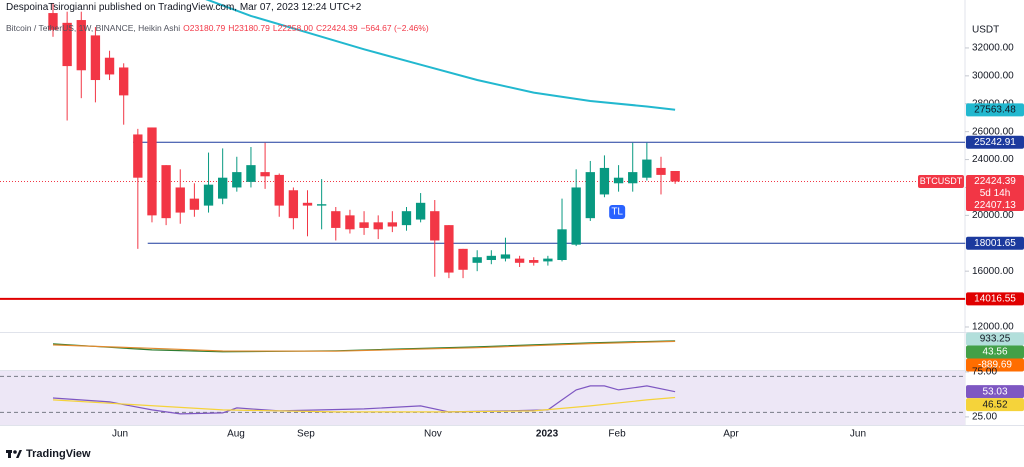 The image size is (1024, 467). I want to click on value-tag: 933.25, so click(995, 339).